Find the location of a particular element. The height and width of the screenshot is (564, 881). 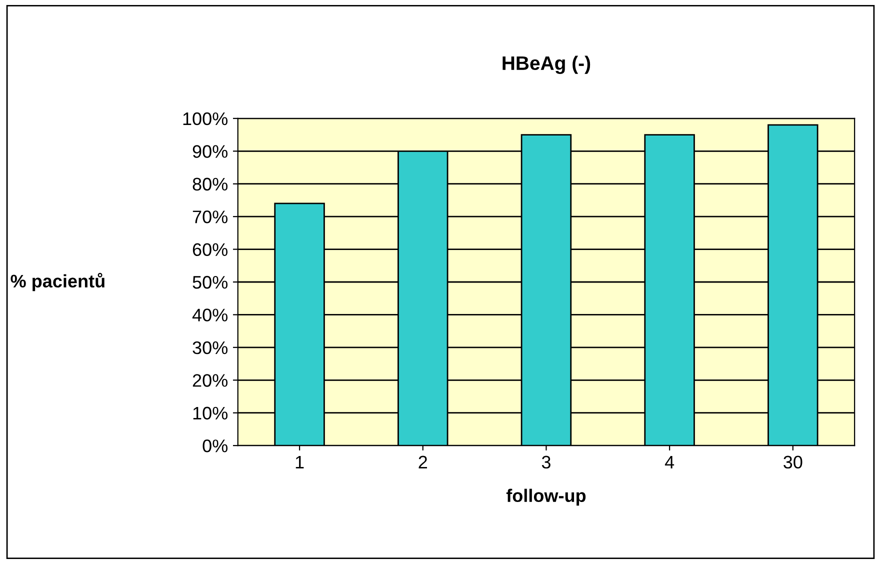

y-axis-title: % pacientů is located at coordinates (57, 282).